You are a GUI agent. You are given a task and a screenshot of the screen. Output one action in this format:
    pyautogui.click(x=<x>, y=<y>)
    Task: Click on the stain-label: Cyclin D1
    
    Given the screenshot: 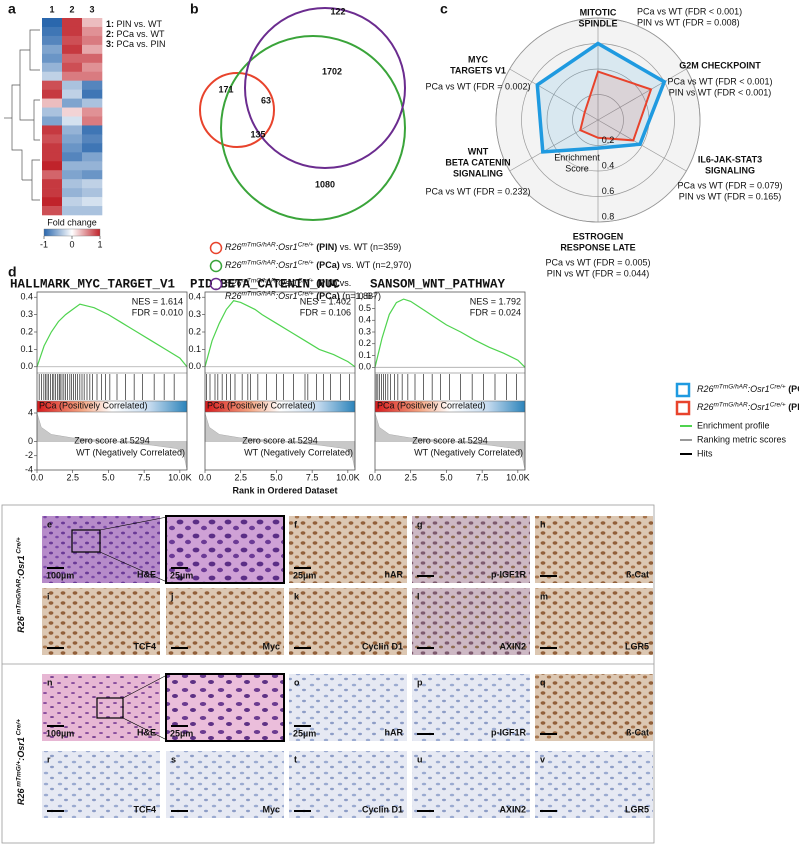 What is the action you would take?
    pyautogui.click(x=382, y=809)
    